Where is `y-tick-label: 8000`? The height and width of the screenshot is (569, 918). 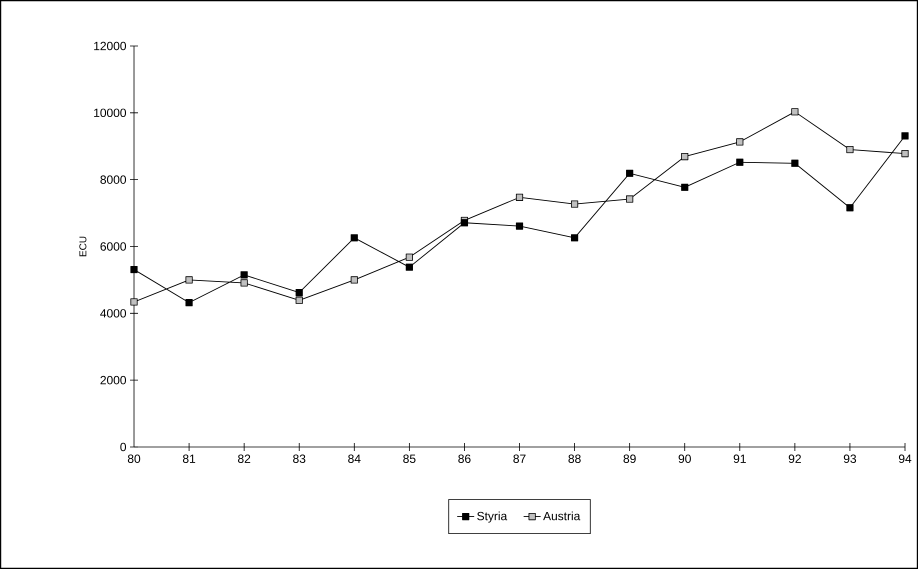 y-tick-label: 8000 is located at coordinates (113, 179).